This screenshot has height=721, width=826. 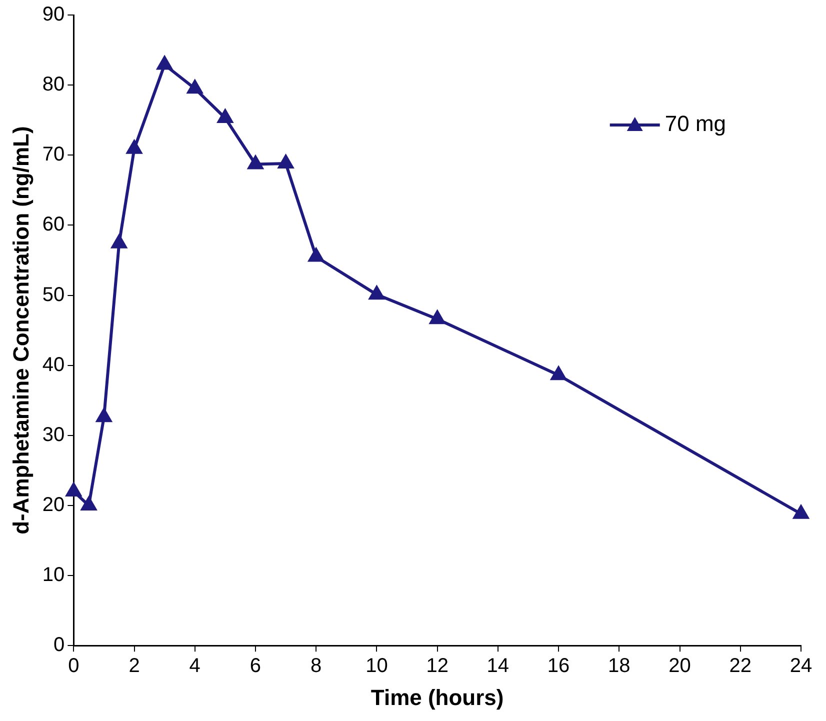 What do you see at coordinates (53, 295) in the screenshot?
I see `y-tick-label: 50` at bounding box center [53, 295].